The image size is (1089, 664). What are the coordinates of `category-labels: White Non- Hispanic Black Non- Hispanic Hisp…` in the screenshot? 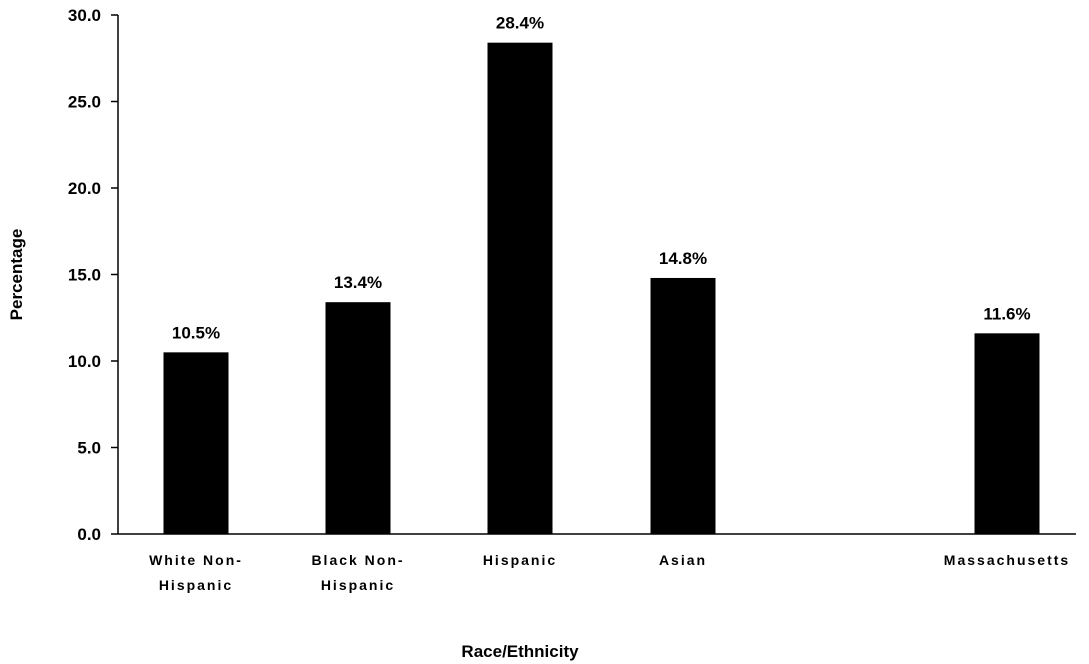 It's located at (609, 572).